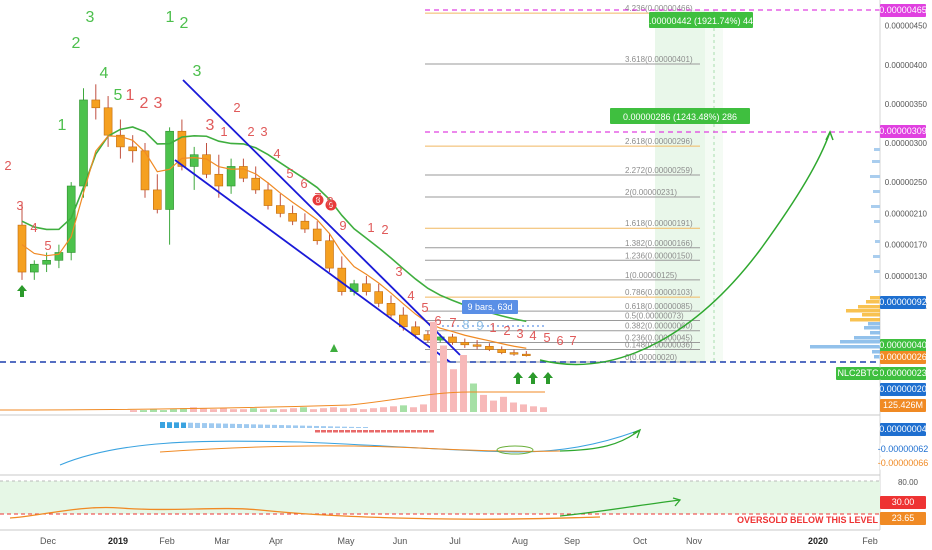  What do you see at coordinates (640, 541) in the screenshot?
I see `x-axis-tick-label: Oct` at bounding box center [640, 541].